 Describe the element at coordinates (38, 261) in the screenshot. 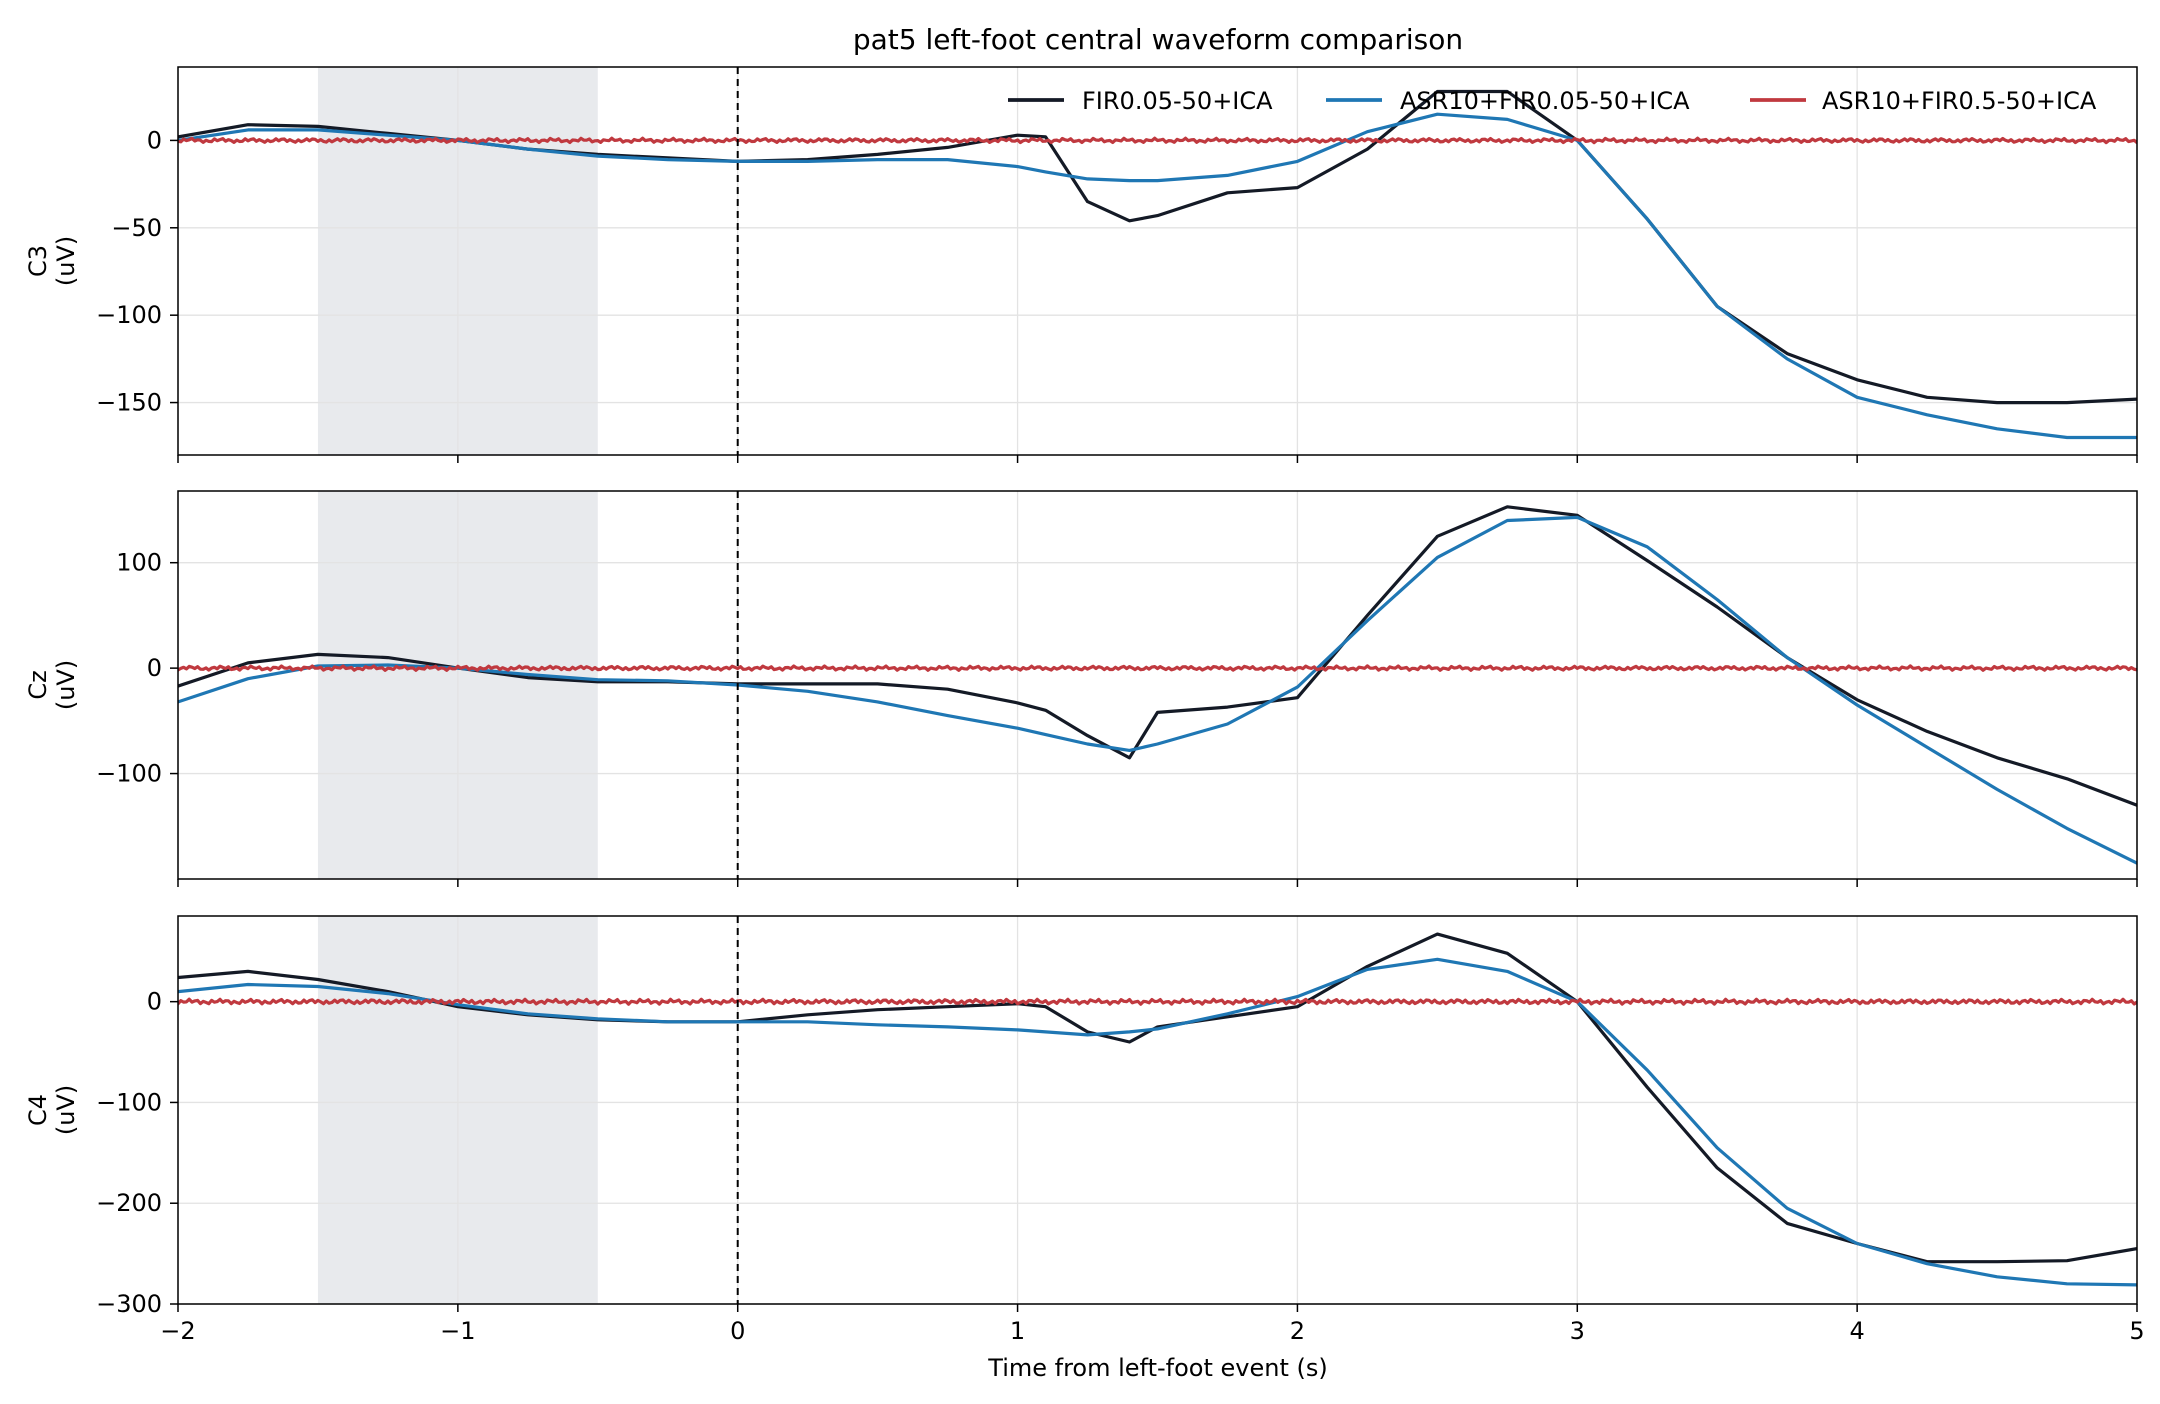

I see `y-axis-label-line: C3` at that location.